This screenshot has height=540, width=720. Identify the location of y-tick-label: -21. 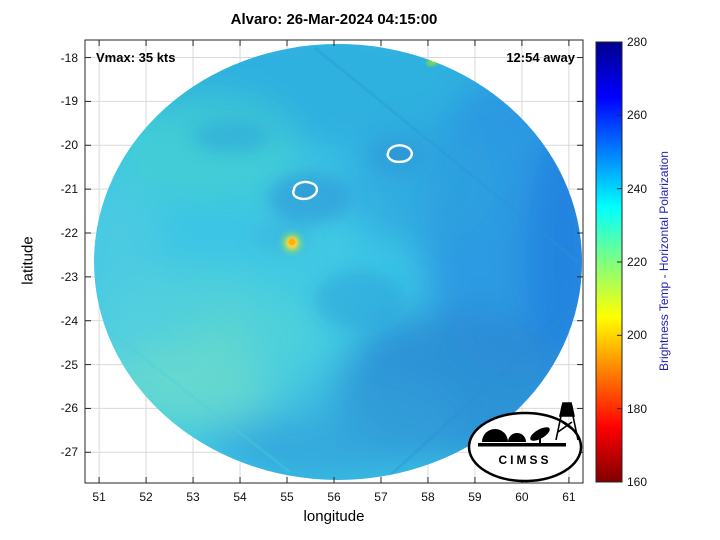
(69, 189).